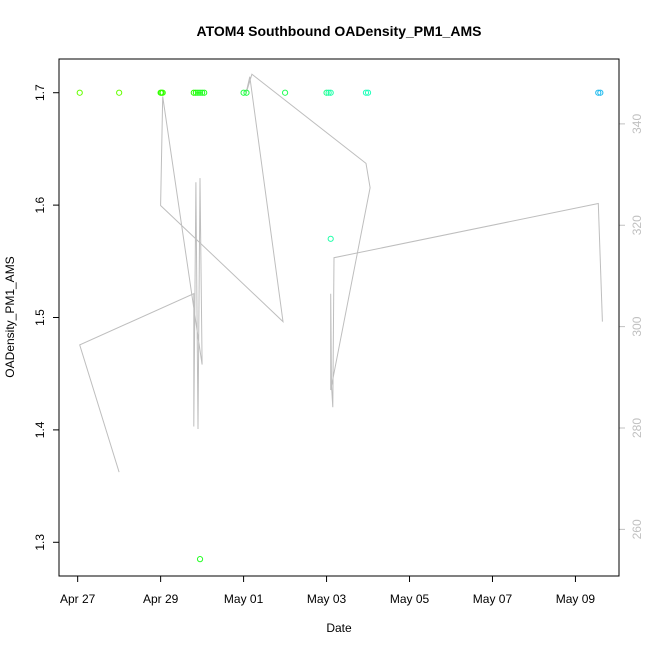  What do you see at coordinates (637, 326) in the screenshot?
I see `y2-tick-label-2: 300` at bounding box center [637, 326].